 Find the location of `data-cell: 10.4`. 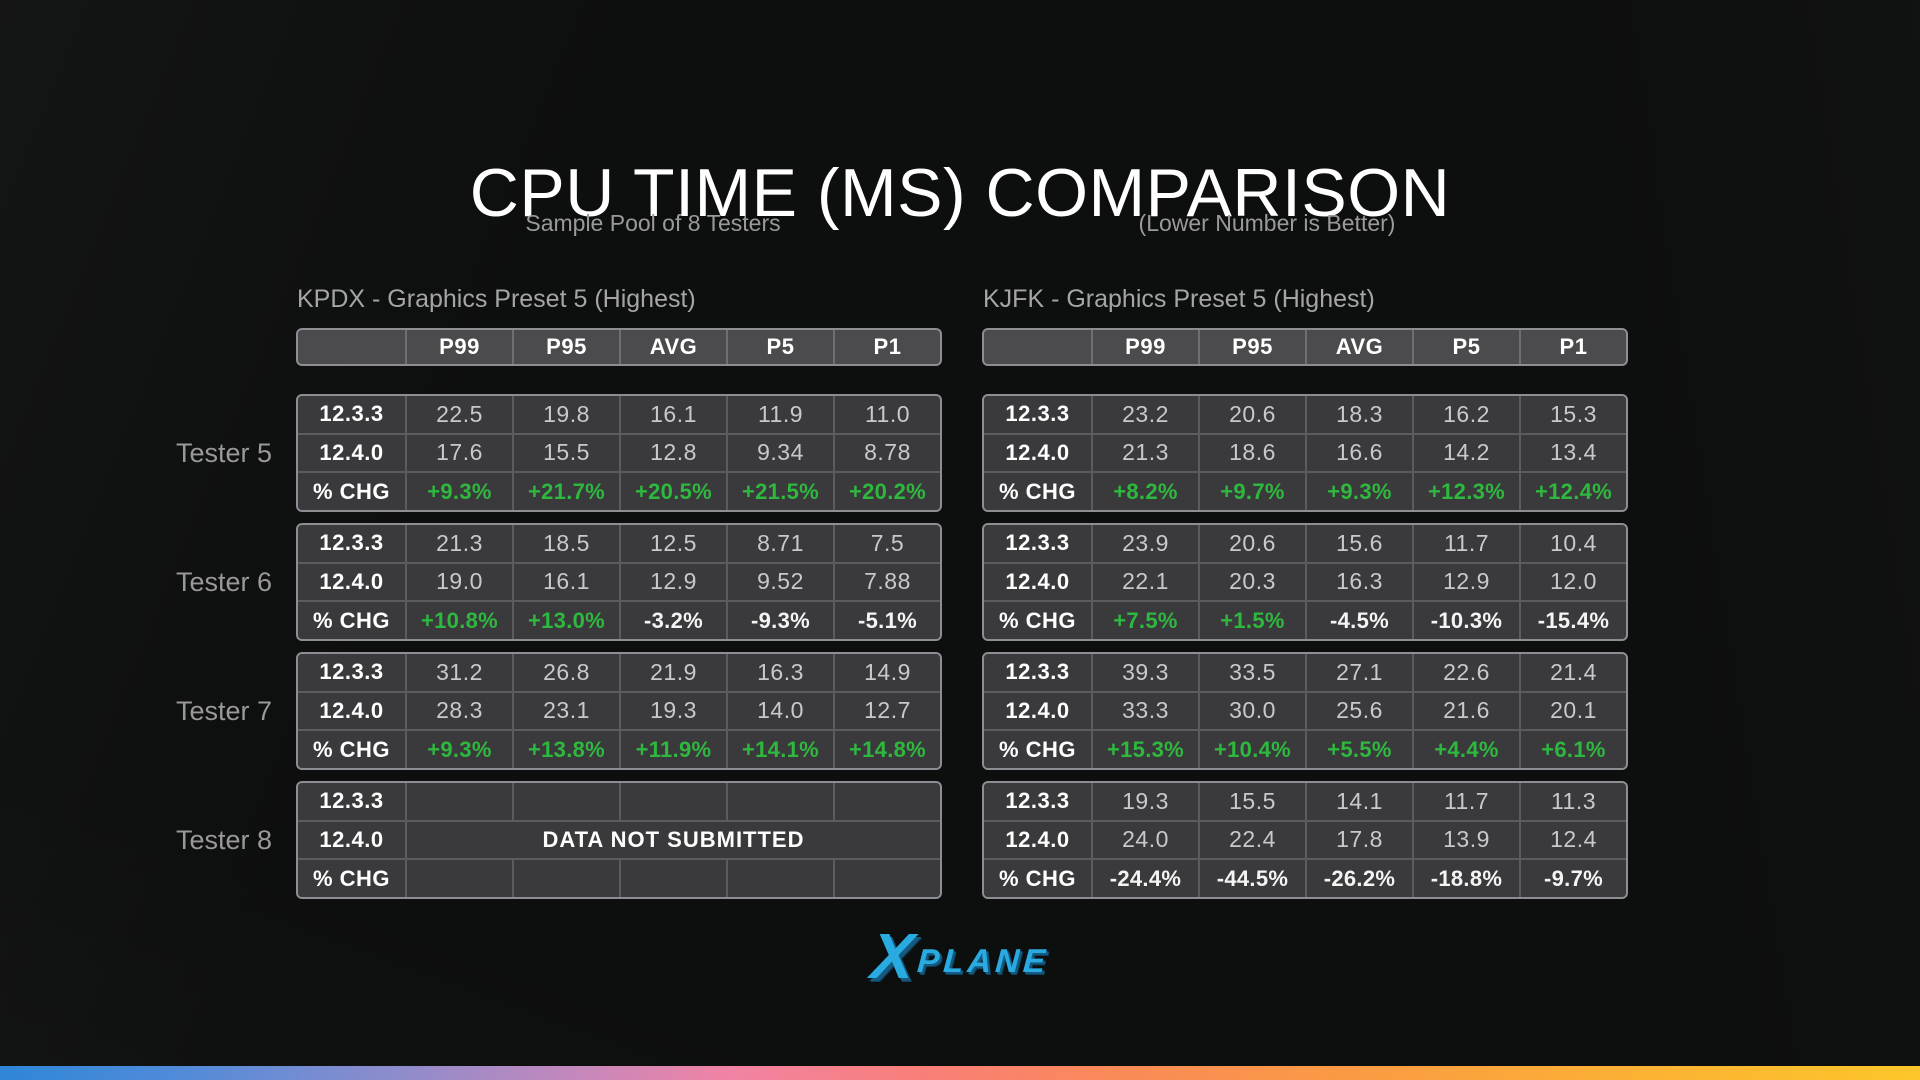

data-cell: 10.4 is located at coordinates (1573, 543).